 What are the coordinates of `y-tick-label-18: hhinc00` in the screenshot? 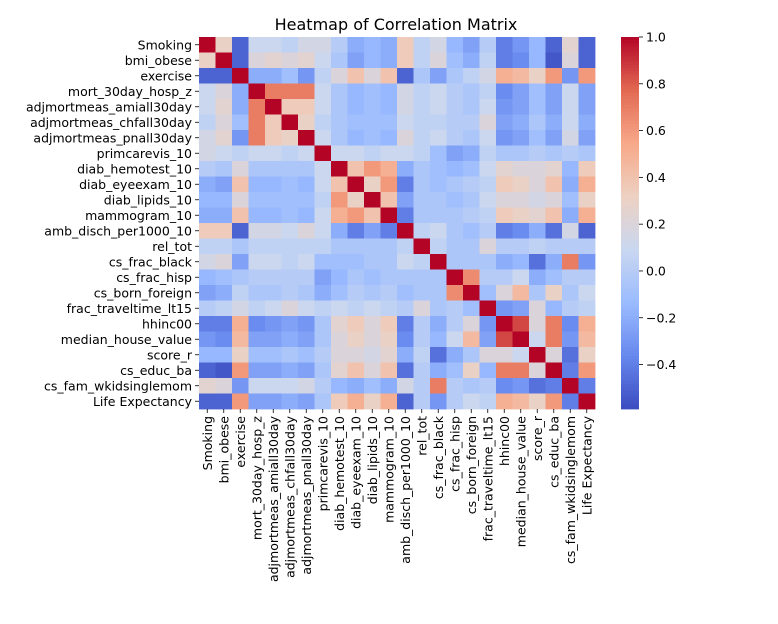 It's located at (167, 323).